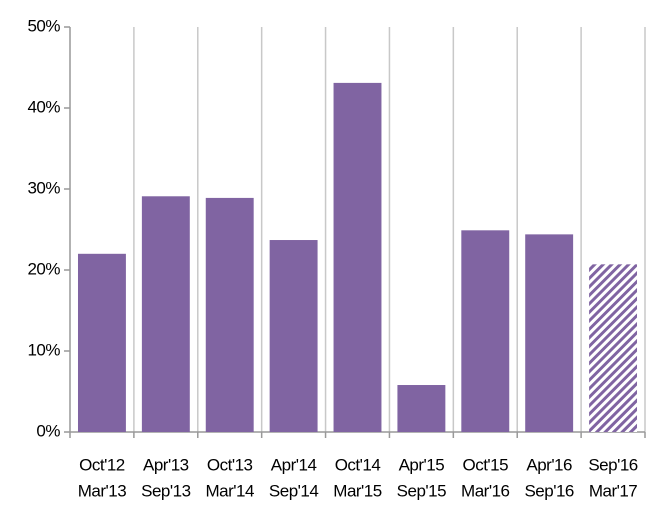 This screenshot has height=507, width=646. What do you see at coordinates (613, 490) in the screenshot?
I see `x-tick-label: Mar'17` at bounding box center [613, 490].